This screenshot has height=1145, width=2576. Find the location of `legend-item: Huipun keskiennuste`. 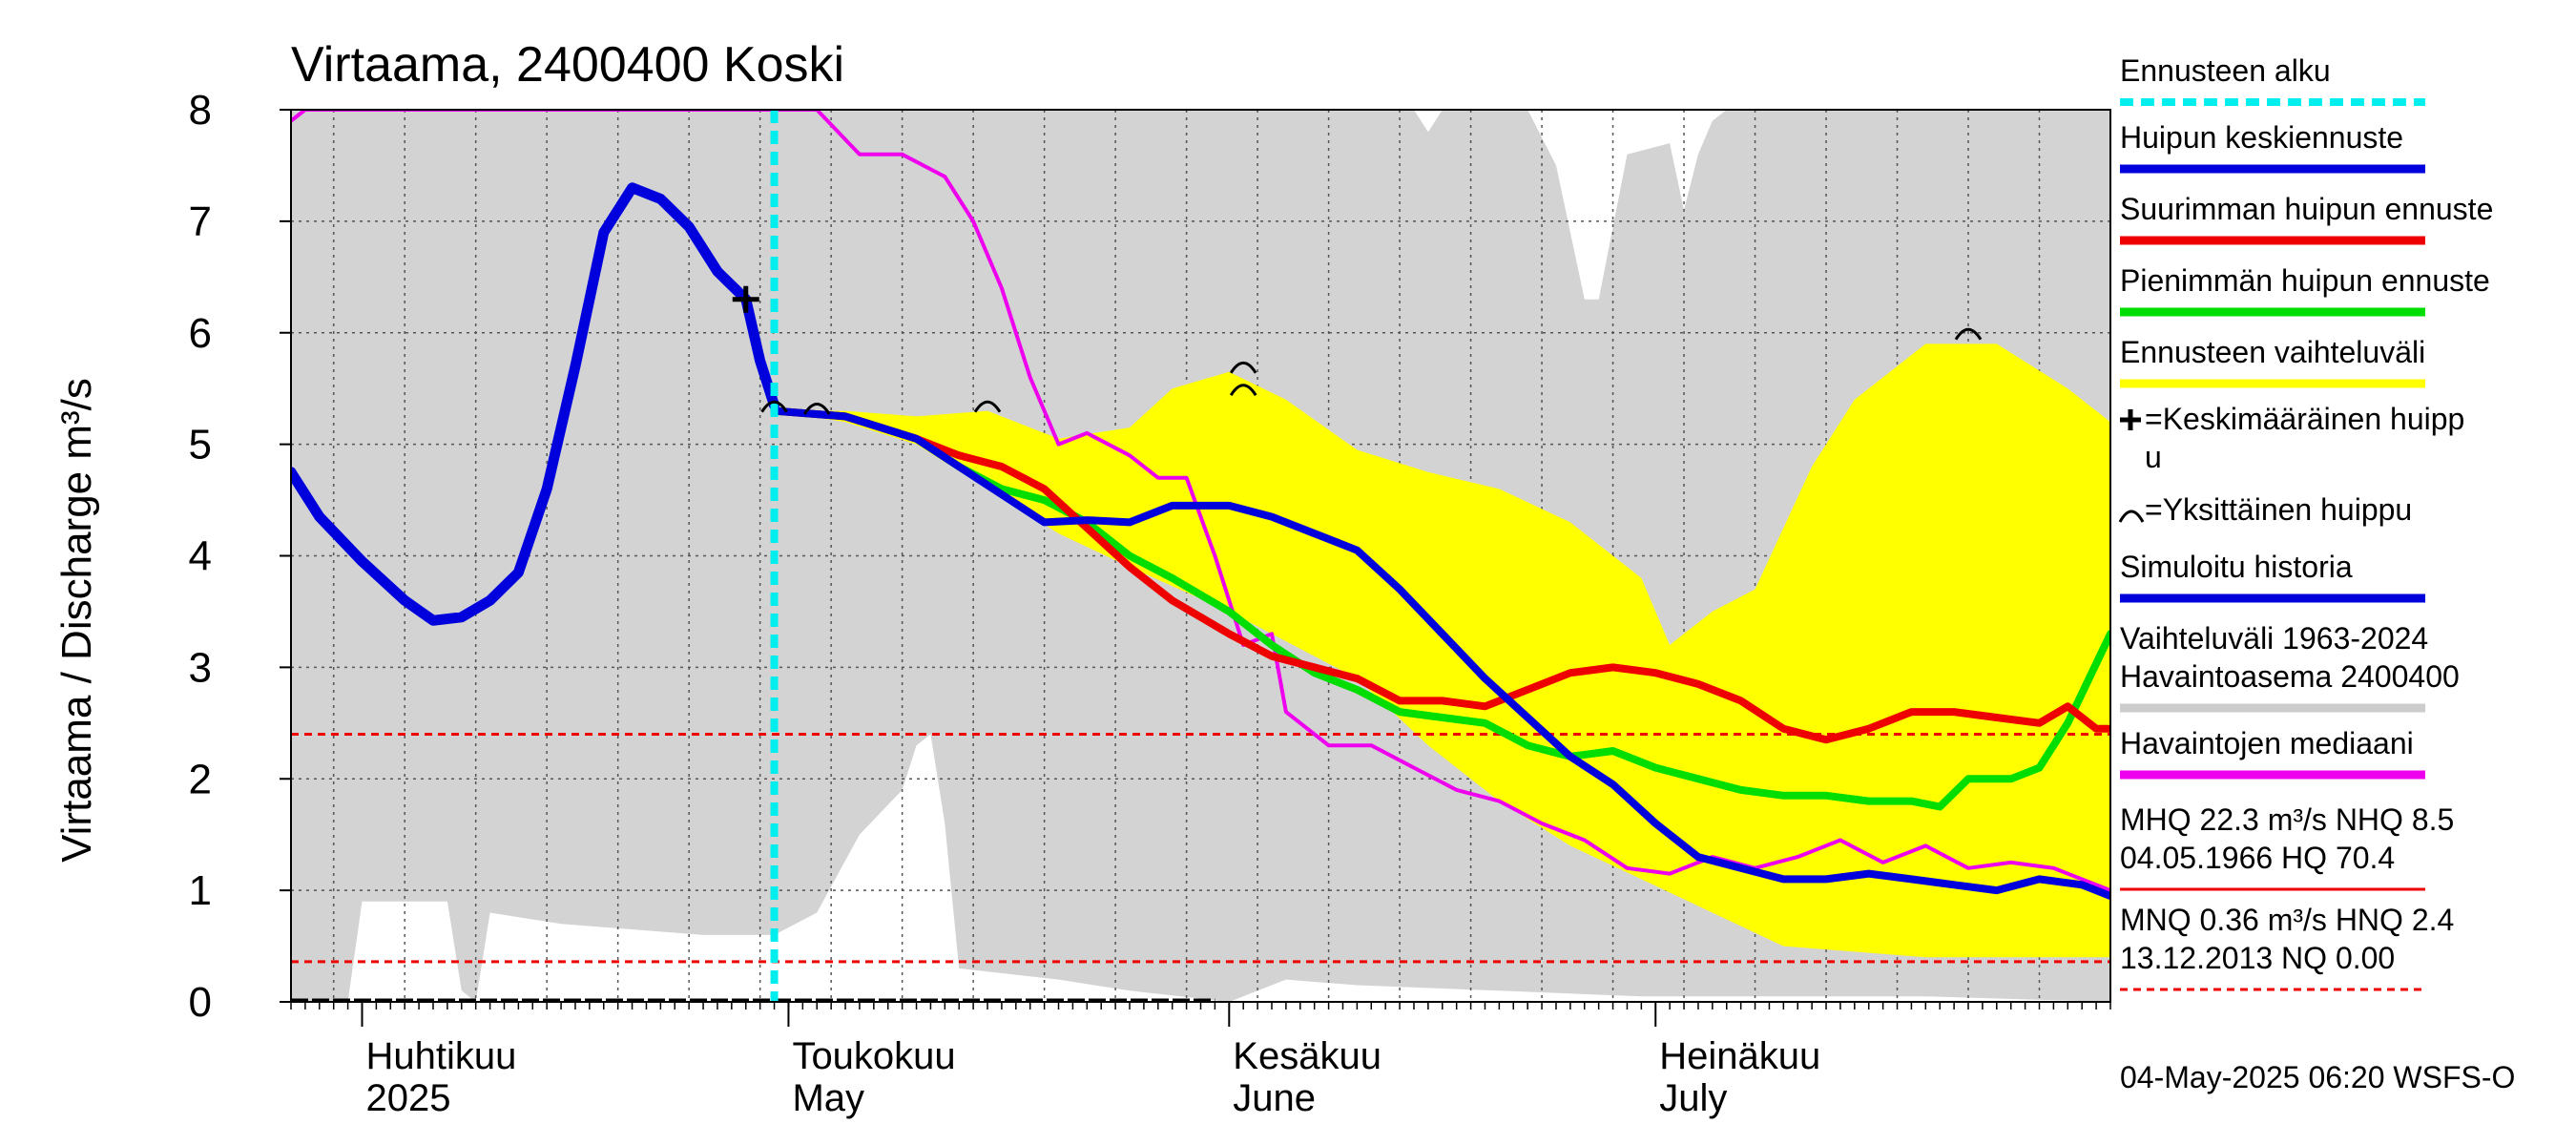

legend-item: Huipun keskiennuste is located at coordinates (2272, 147).